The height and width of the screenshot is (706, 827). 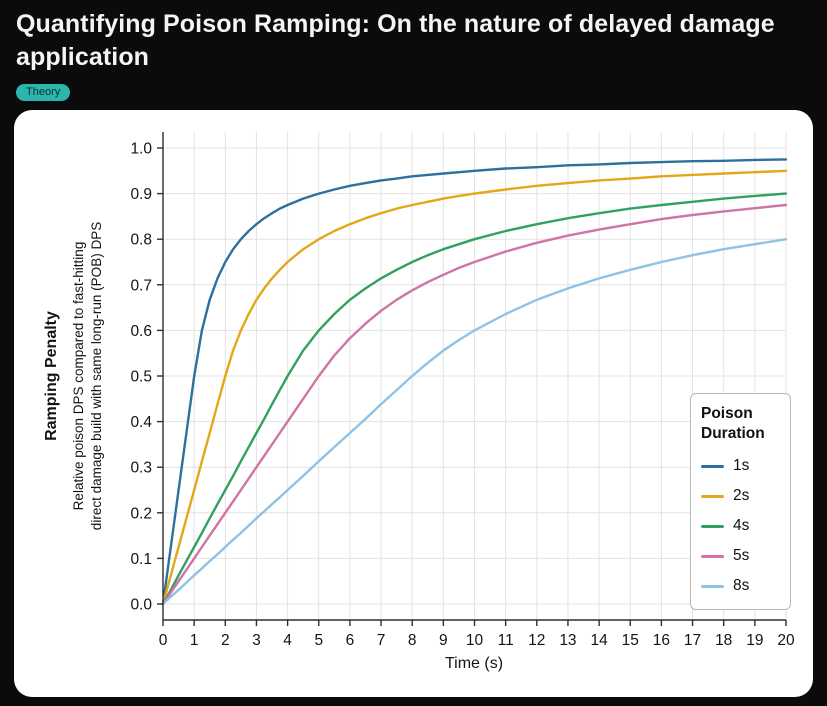 I want to click on x-tick-label: 8, so click(x=412, y=640).